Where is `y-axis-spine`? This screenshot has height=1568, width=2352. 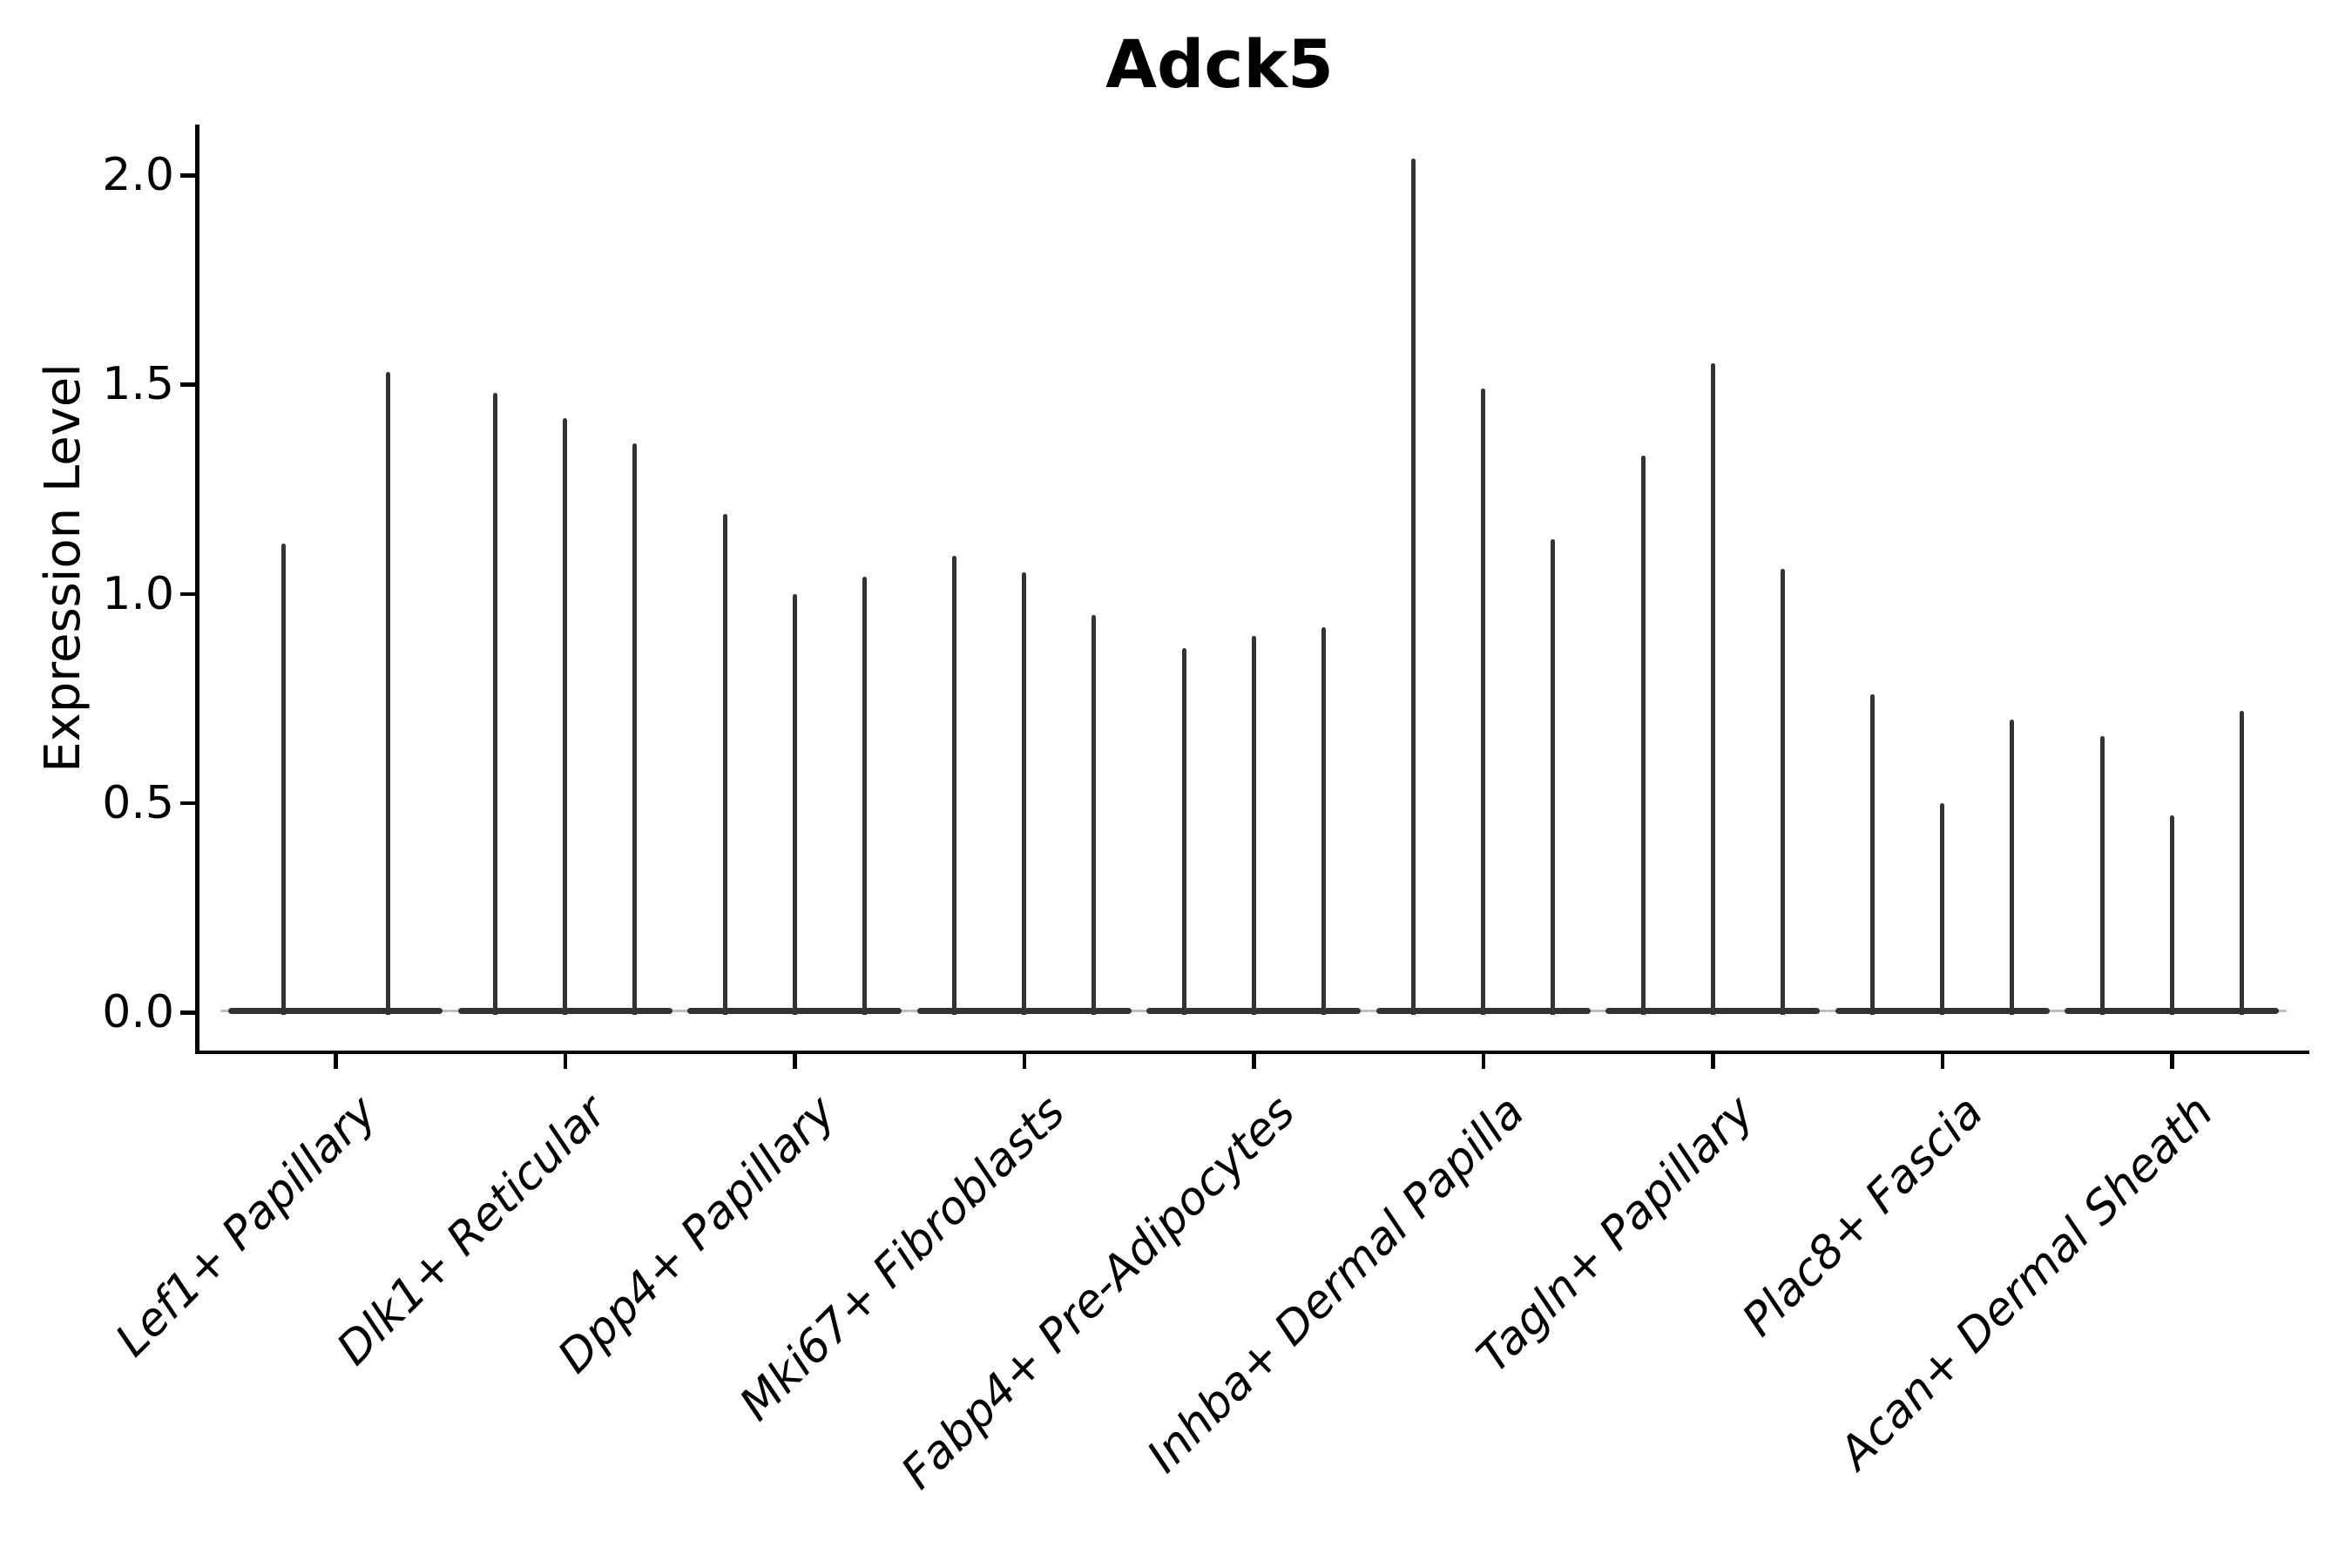 y-axis-spine is located at coordinates (197, 589).